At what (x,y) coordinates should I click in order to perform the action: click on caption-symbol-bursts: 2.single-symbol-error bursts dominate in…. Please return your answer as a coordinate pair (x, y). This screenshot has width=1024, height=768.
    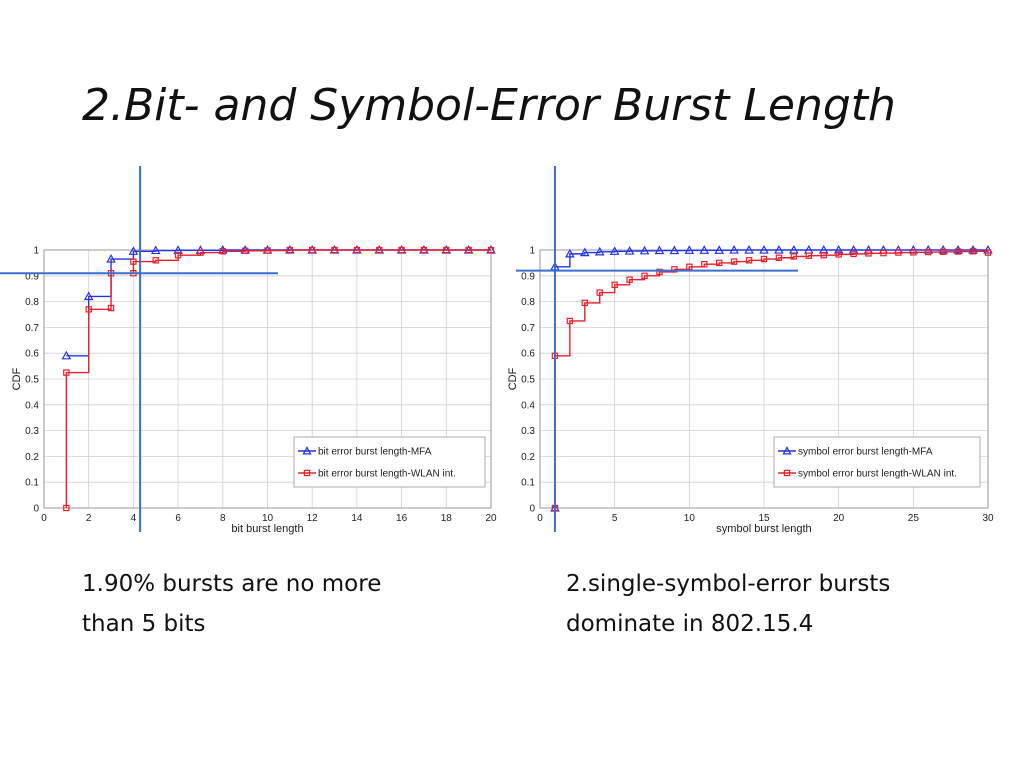
    Looking at the image, I should click on (776, 604).